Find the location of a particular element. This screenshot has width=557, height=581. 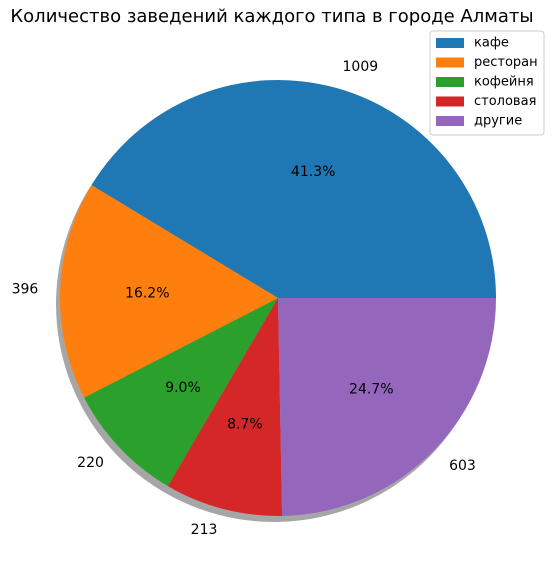

legend-label-5: другие is located at coordinates (498, 121).